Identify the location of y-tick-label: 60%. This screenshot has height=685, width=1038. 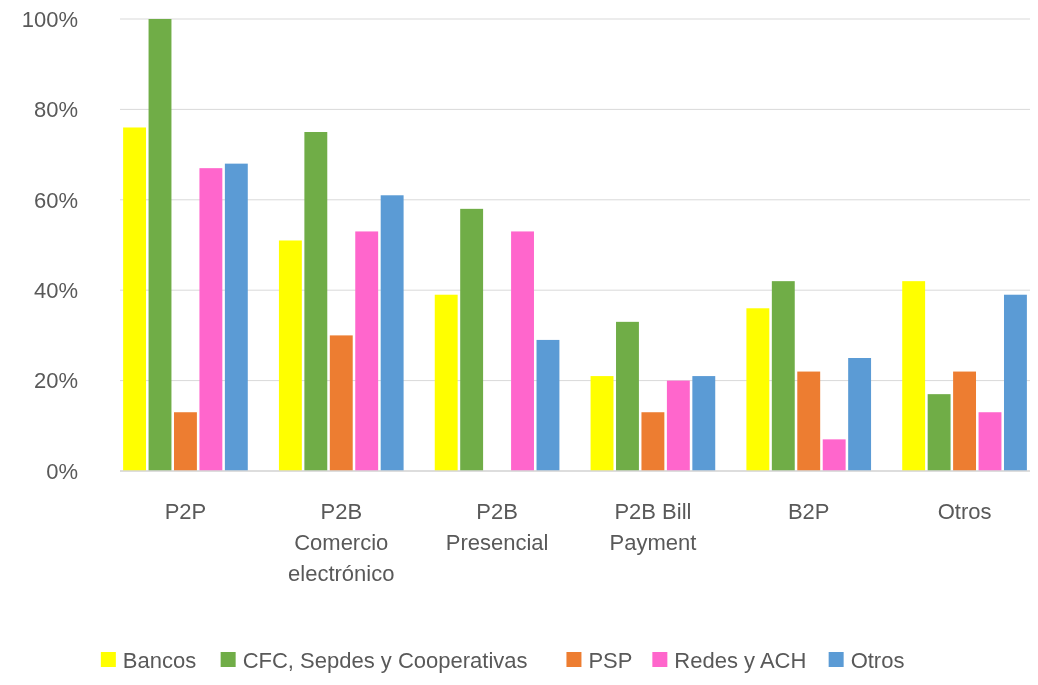
(55, 200).